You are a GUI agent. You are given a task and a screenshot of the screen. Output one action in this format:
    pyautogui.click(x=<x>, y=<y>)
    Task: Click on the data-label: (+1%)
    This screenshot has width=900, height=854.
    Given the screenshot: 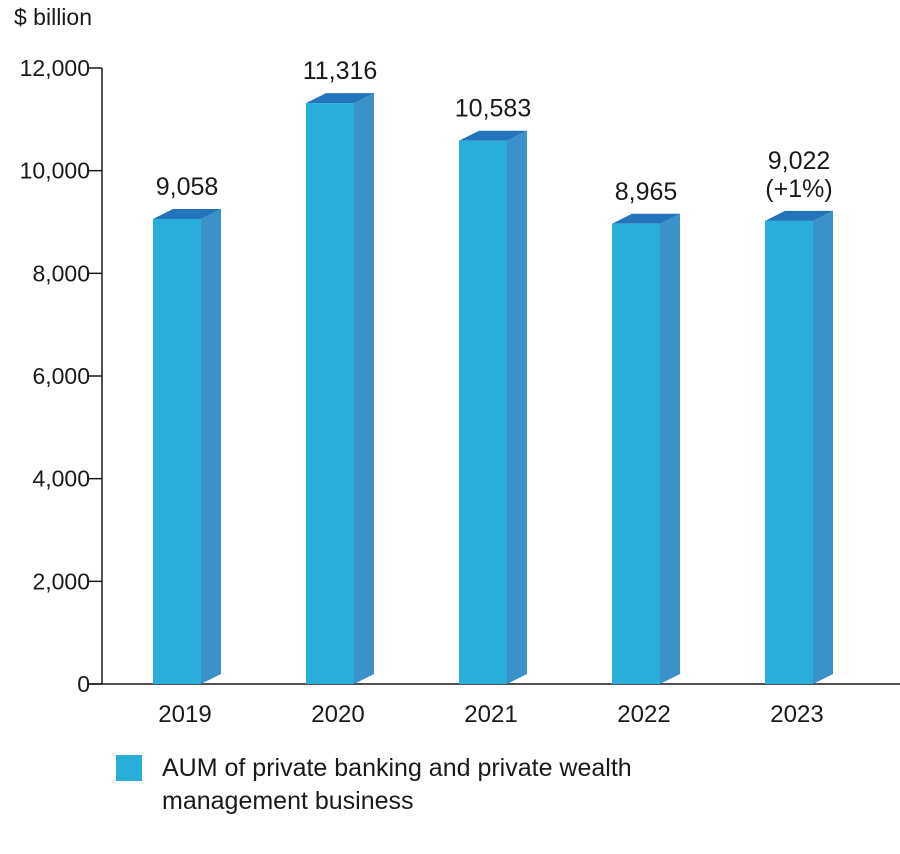 What is the action you would take?
    pyautogui.click(x=798, y=189)
    